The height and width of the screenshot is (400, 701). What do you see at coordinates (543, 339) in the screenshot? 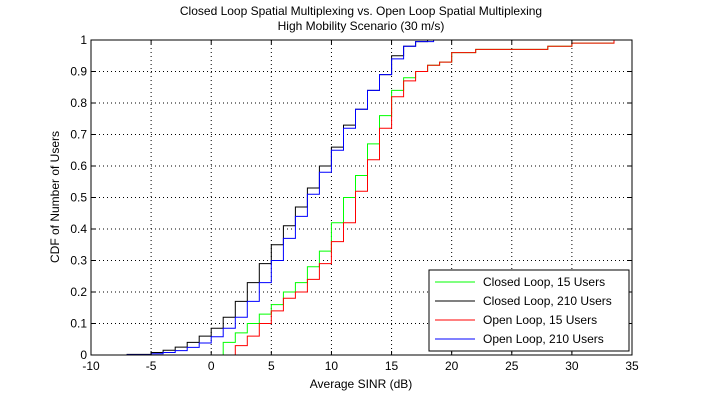
I see `legend-label-4: Open Loop, 210 Users` at bounding box center [543, 339].